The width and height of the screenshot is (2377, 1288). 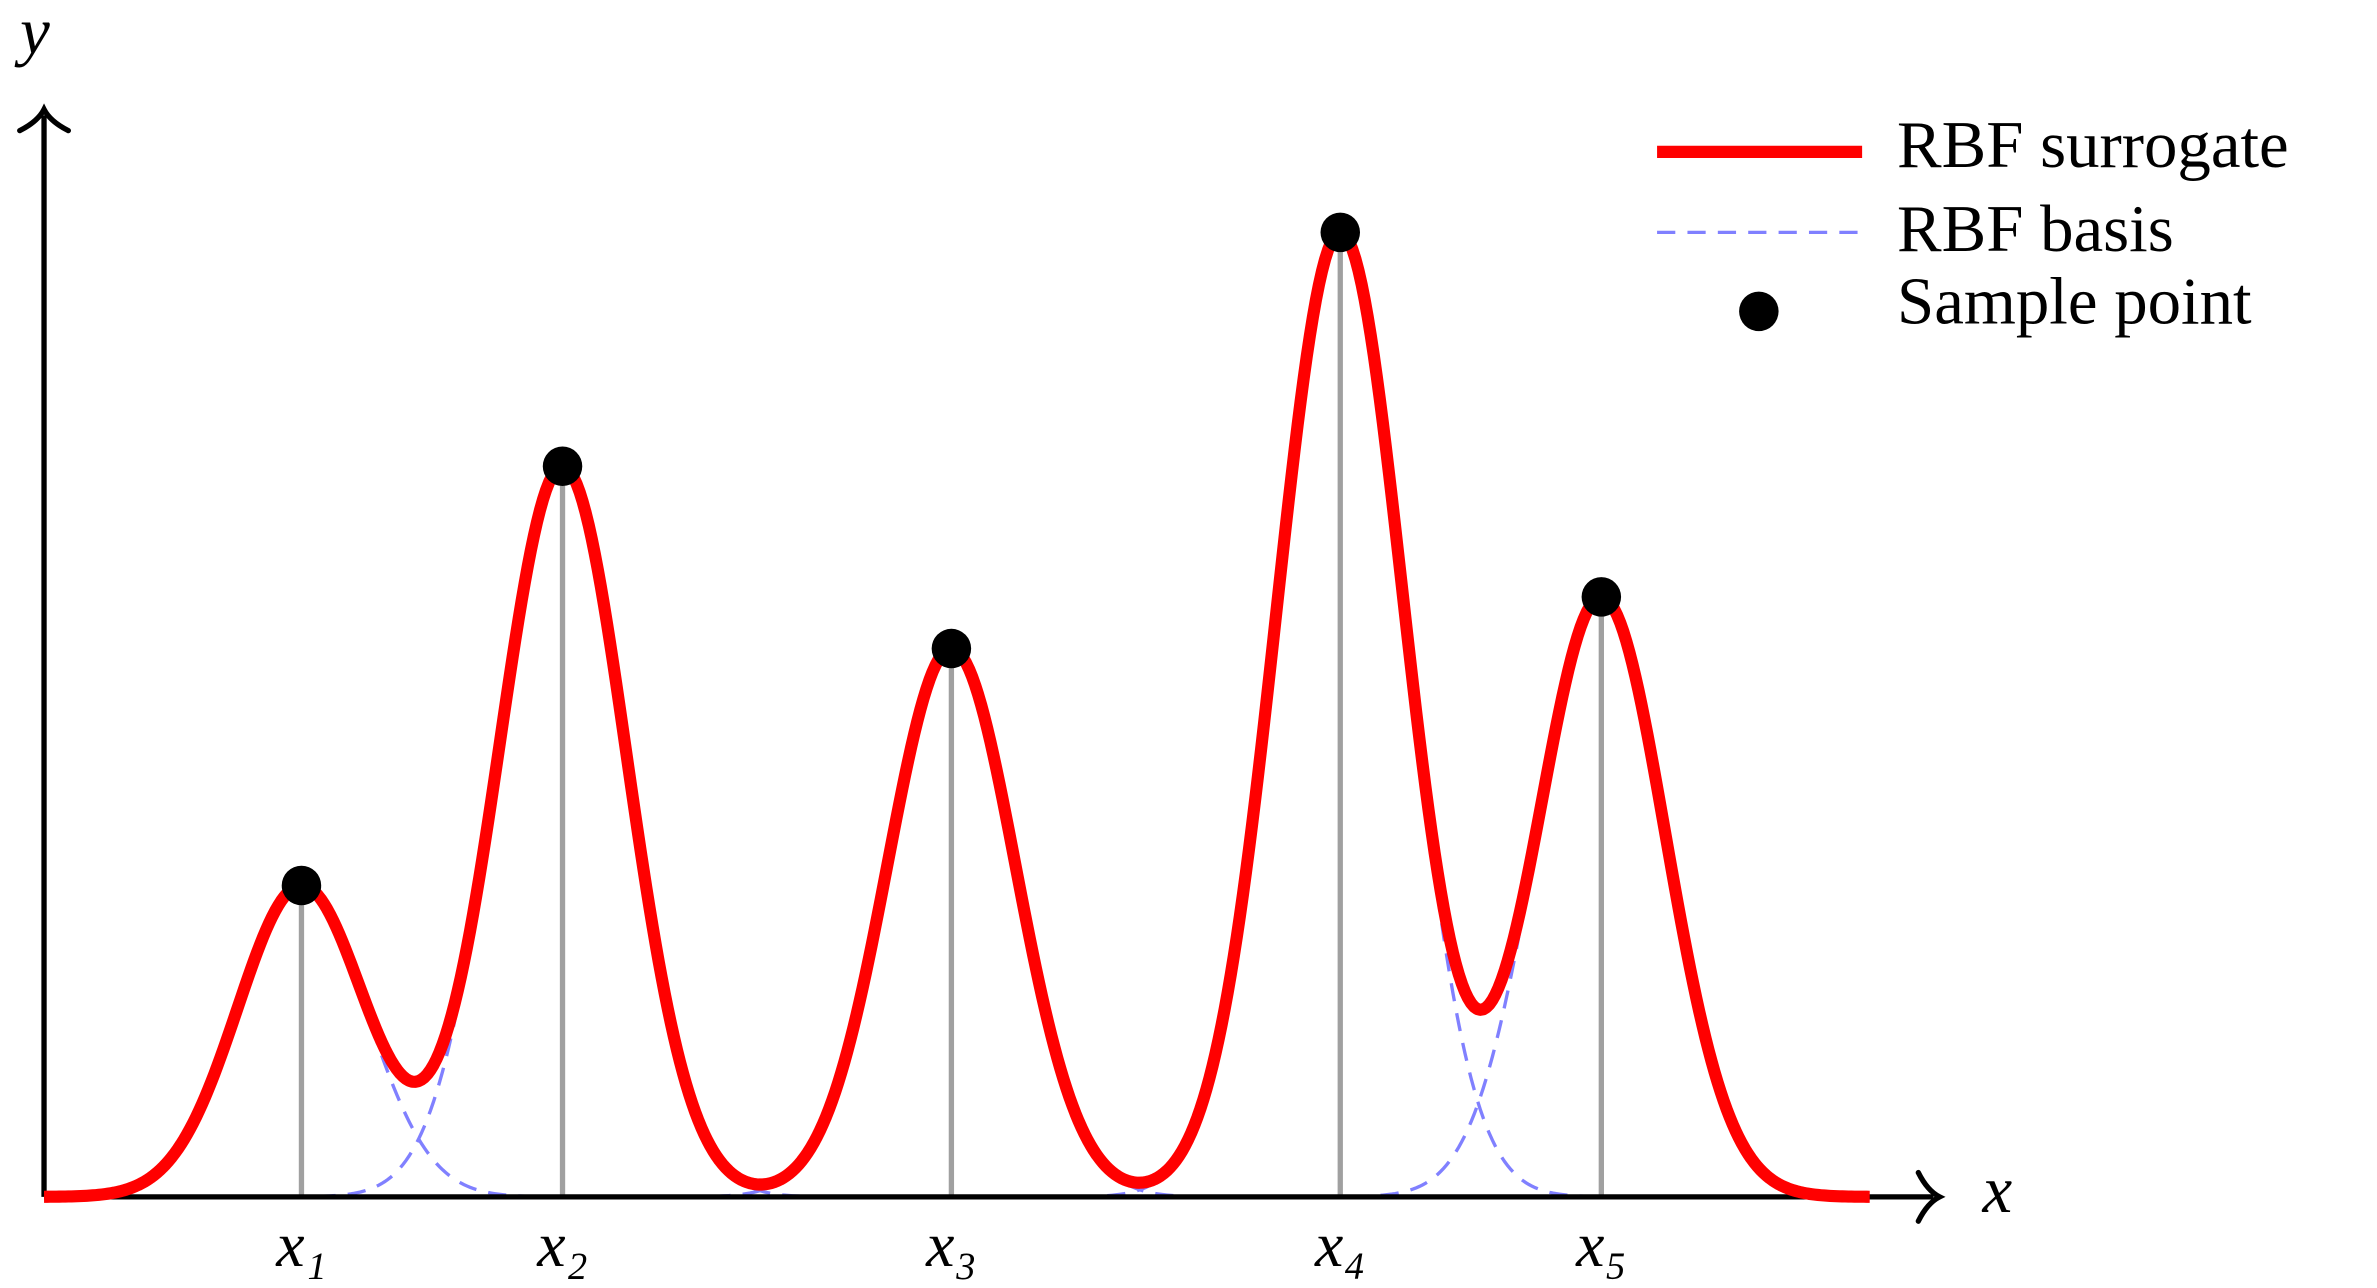 I want to click on x-tick-label: x₁, so click(x=300, y=1244).